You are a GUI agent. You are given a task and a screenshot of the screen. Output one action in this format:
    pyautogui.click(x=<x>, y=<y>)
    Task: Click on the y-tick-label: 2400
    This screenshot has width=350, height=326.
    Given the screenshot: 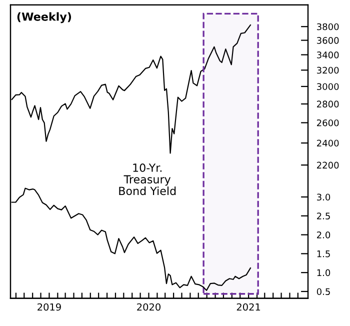 What is the action you would take?
    pyautogui.click(x=327, y=143)
    